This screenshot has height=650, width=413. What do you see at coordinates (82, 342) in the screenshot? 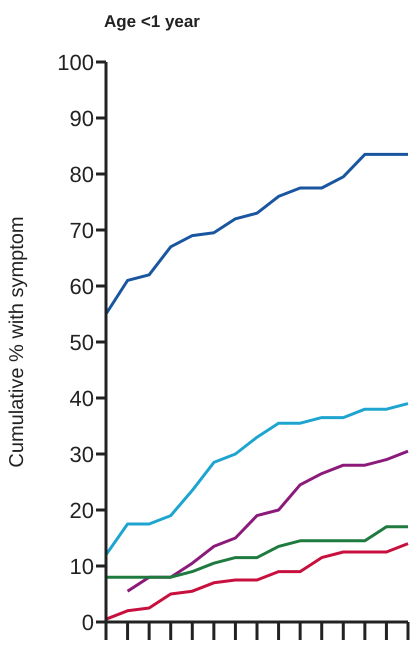
I see `y-tick-label: 50` at bounding box center [82, 342].